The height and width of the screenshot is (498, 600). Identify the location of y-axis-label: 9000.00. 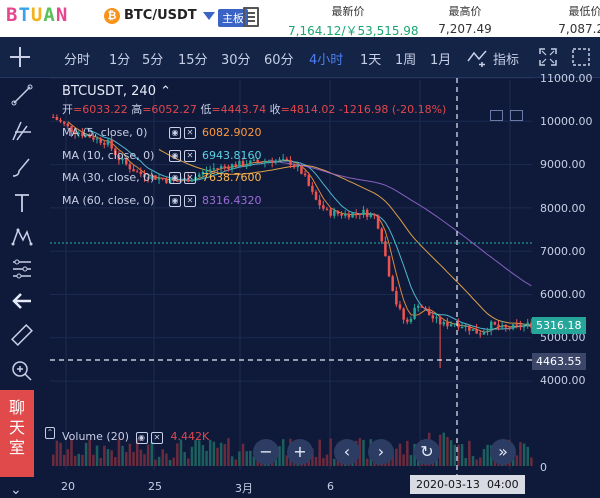
(563, 164).